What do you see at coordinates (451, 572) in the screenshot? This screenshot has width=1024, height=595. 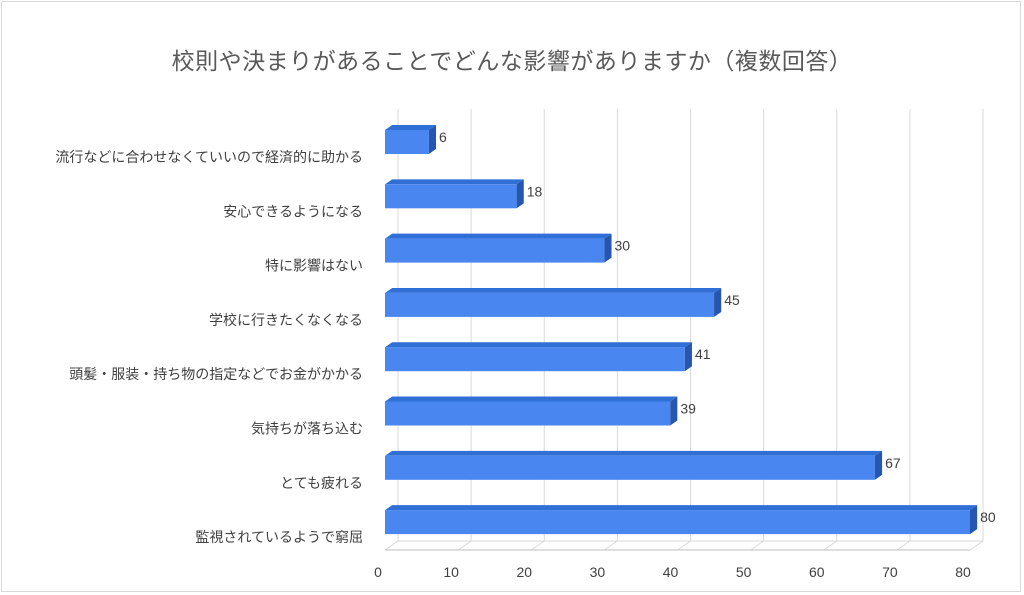 I see `x-tick-label: 10` at bounding box center [451, 572].